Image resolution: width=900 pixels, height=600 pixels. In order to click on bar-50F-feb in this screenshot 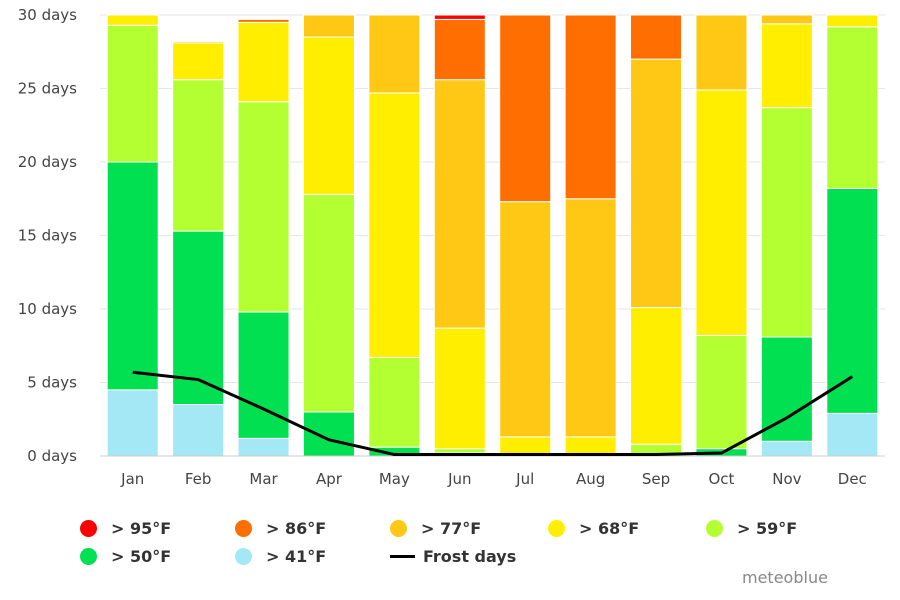, I will do `click(198, 318)`.